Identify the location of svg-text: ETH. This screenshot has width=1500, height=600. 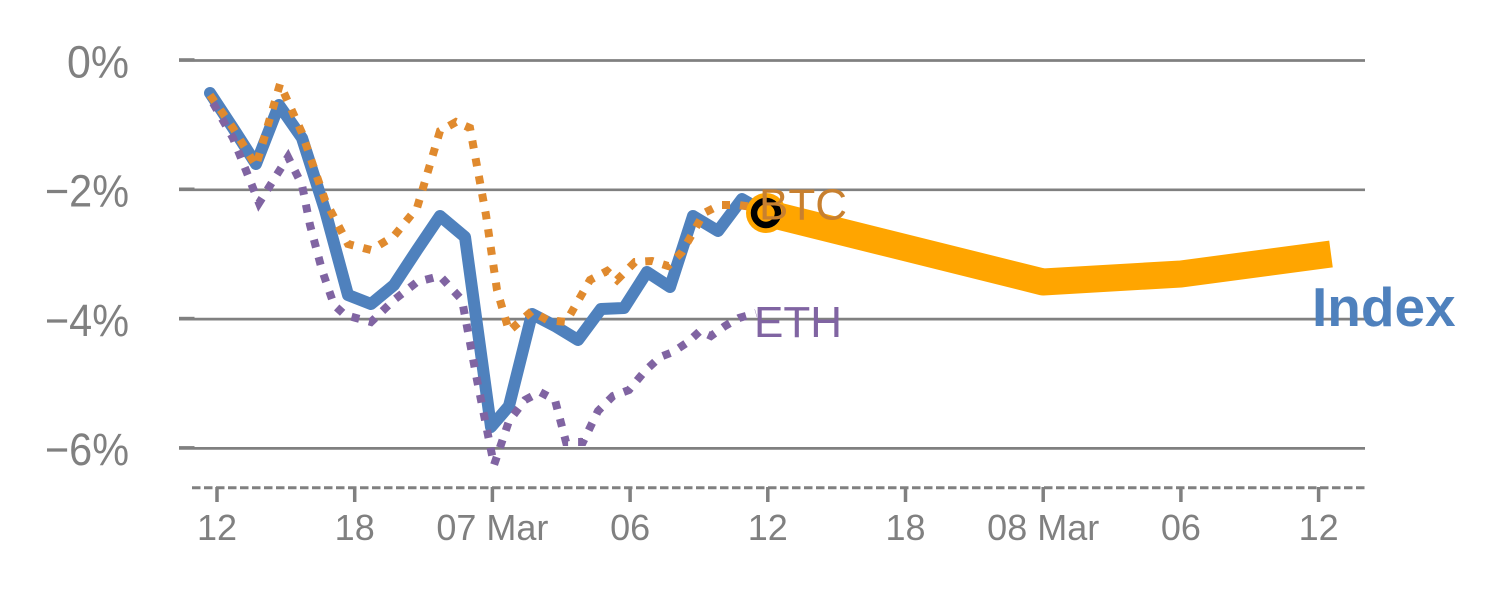
(798, 322).